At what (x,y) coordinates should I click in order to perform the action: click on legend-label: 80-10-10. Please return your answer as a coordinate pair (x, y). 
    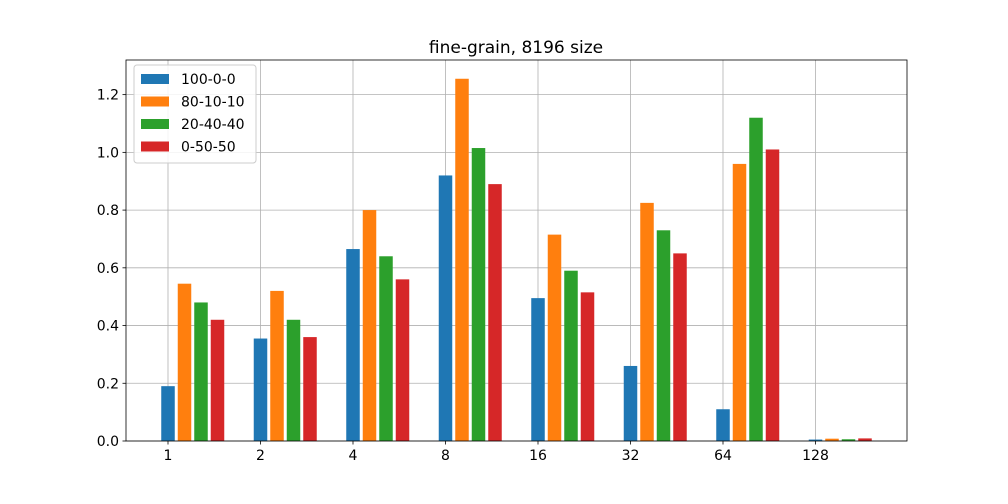
    Looking at the image, I should click on (213, 103).